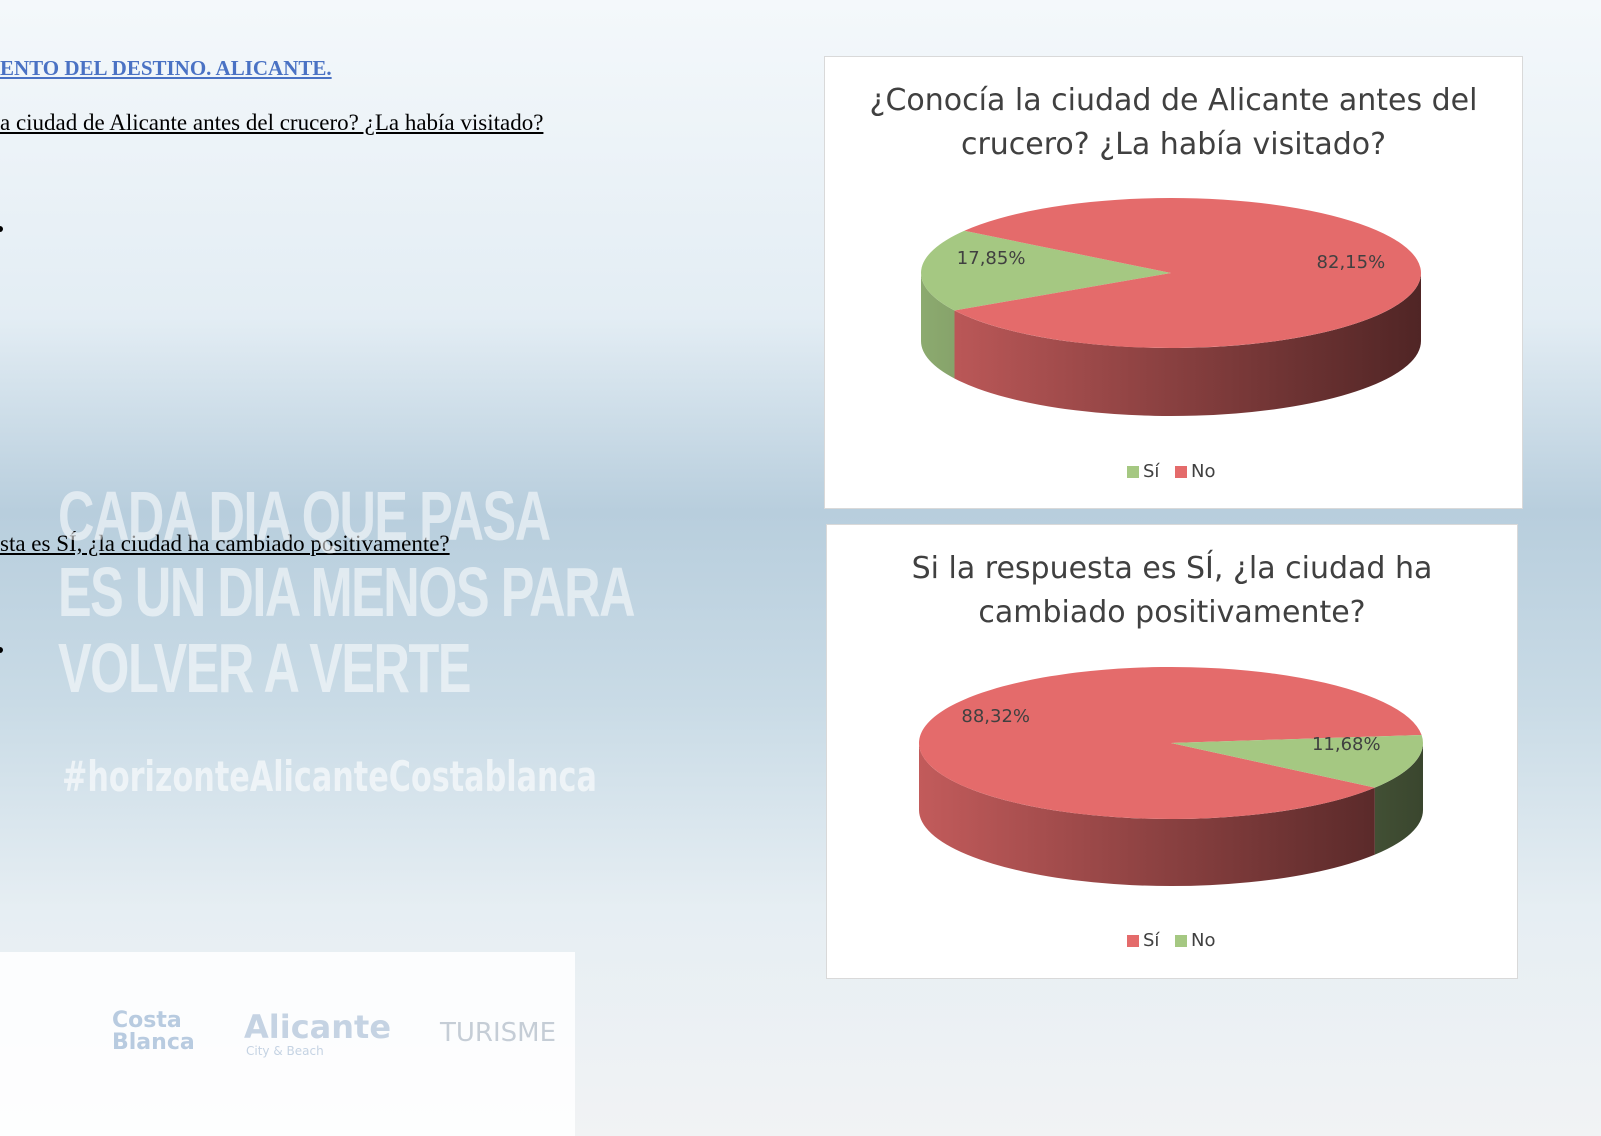 This screenshot has height=1136, width=1601. I want to click on slogan-line: VOLVER A VERTE, so click(264, 668).